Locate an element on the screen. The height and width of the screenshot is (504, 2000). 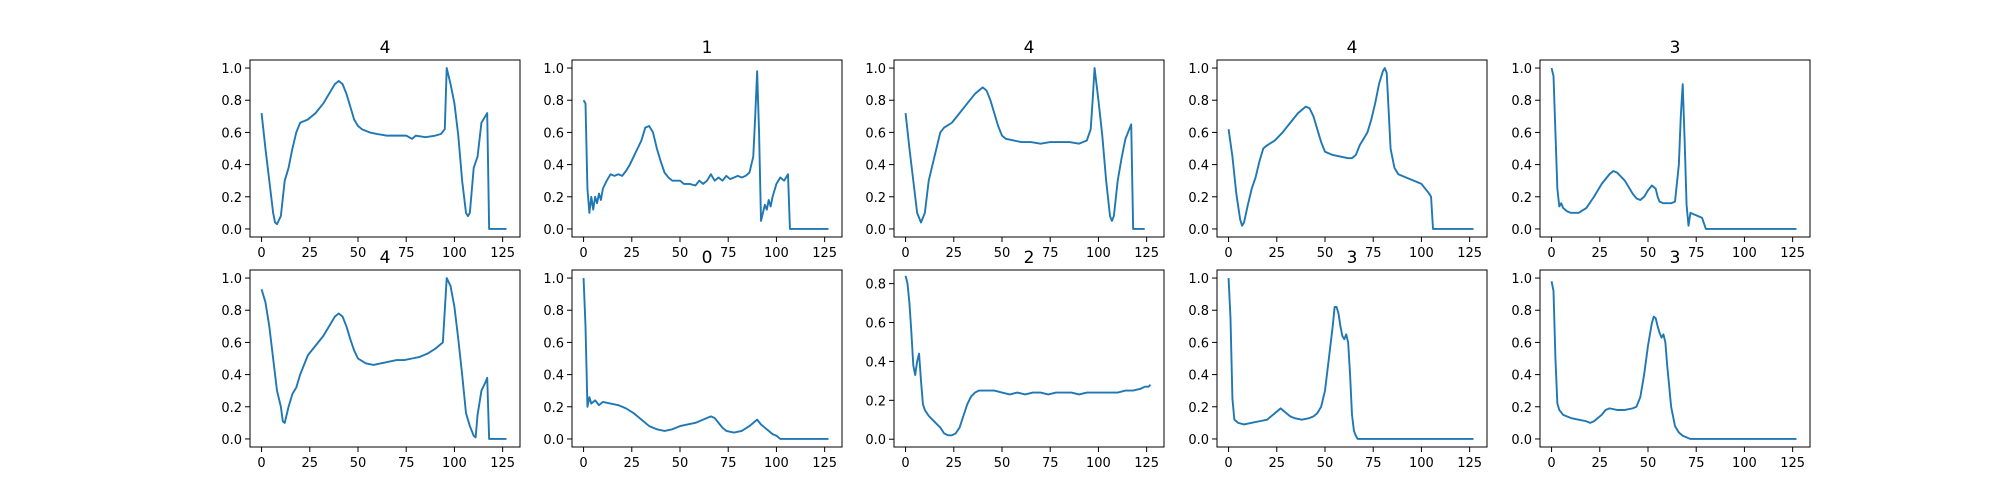
subplot-1: 4 0 25 50 75 100 125 0.0 0.2 0.4 0.6 0.8 1.0 is located at coordinates (371, 149).